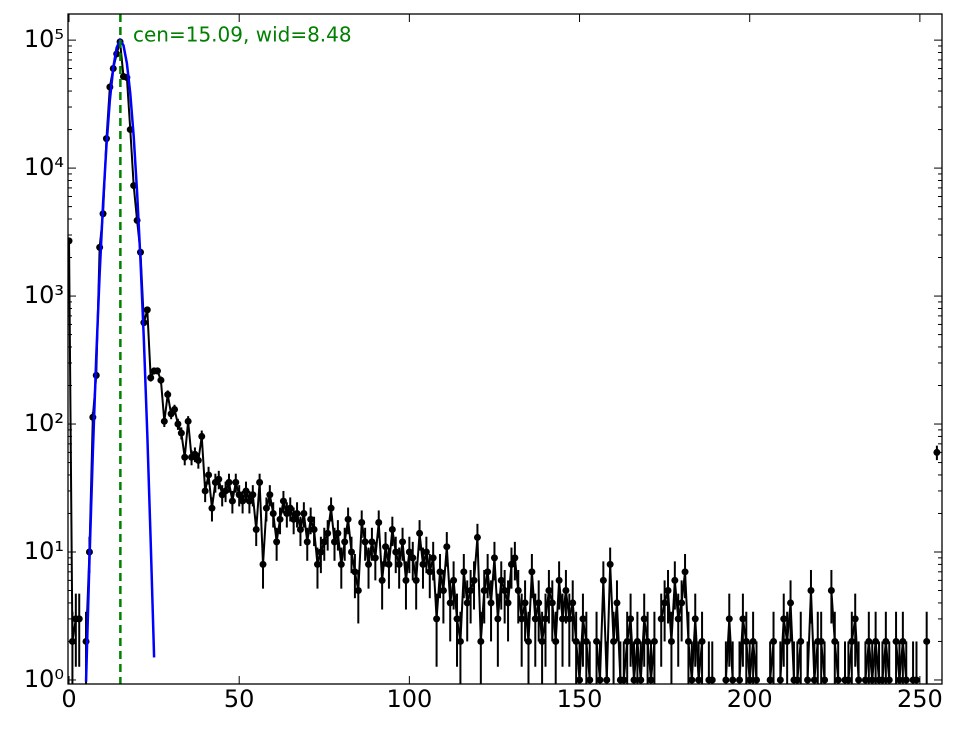 The height and width of the screenshot is (729, 964). I want to click on x-tick-label: 100, so click(409, 699).